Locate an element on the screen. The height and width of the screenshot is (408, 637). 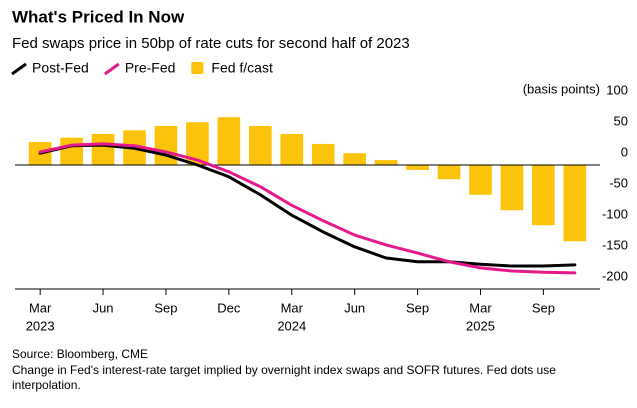
y-tick-label: -150 is located at coordinates (615, 244).